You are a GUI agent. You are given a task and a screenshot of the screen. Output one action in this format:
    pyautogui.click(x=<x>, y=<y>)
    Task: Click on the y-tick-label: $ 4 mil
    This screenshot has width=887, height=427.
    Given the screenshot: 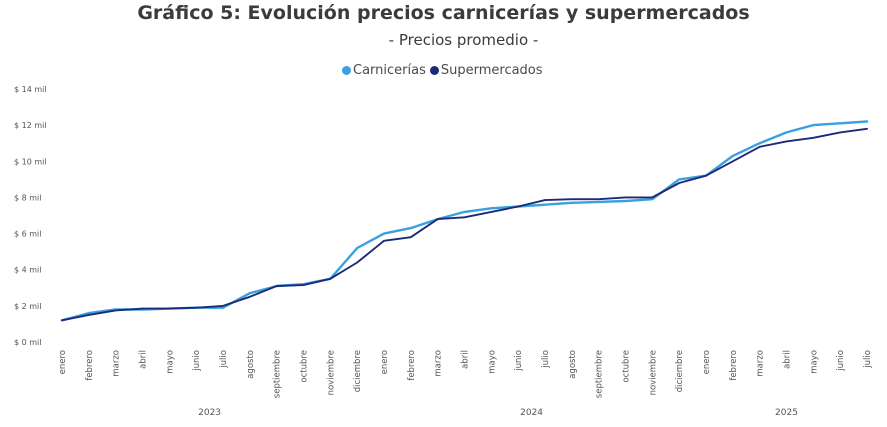 What is the action you would take?
    pyautogui.click(x=28, y=270)
    